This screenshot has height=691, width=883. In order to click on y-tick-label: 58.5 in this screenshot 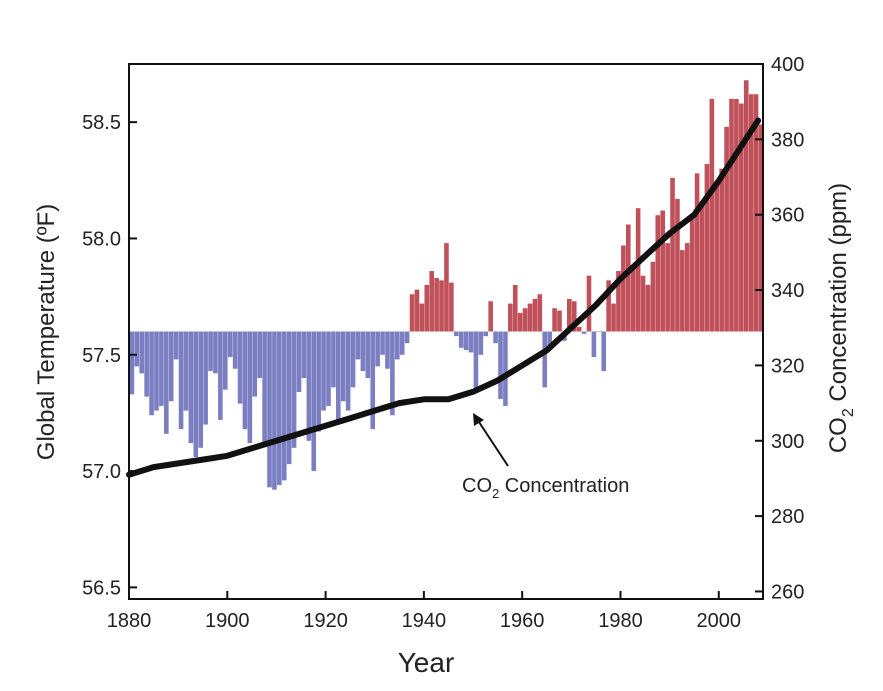, I will do `click(101, 123)`.